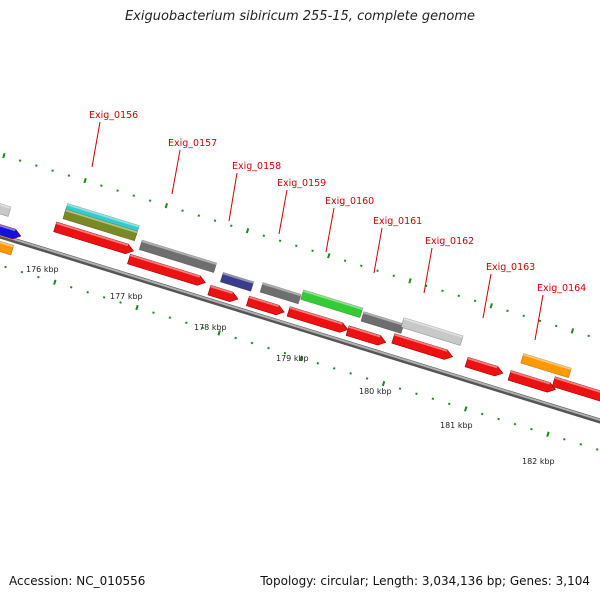 The image size is (600, 600). Describe the element at coordinates (77, 581) in the screenshot. I see `accession-text: Accession: NC_010556` at that location.